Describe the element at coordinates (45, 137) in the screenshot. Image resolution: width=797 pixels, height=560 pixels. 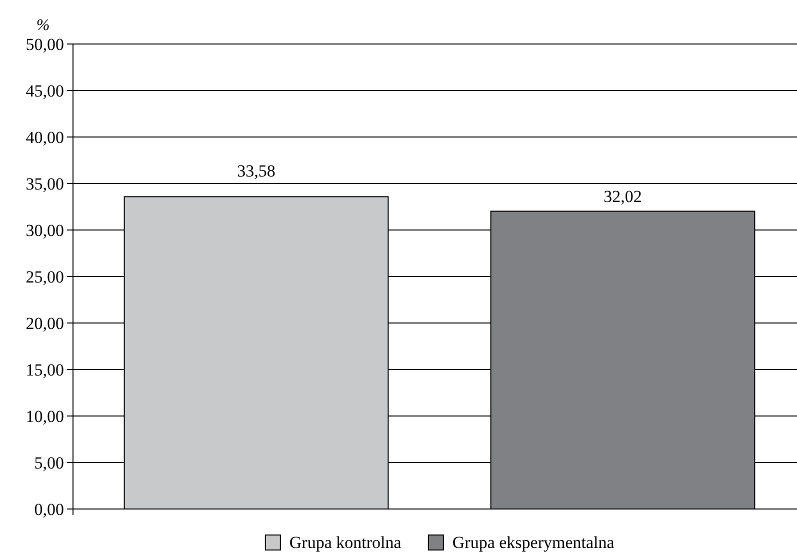
I see `y-tick-label: 40,00` at that location.